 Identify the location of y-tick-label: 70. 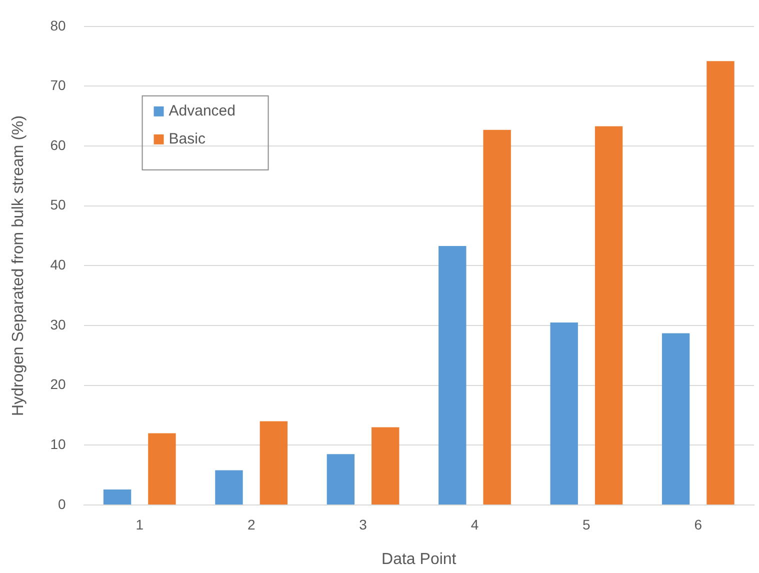
(58, 85).